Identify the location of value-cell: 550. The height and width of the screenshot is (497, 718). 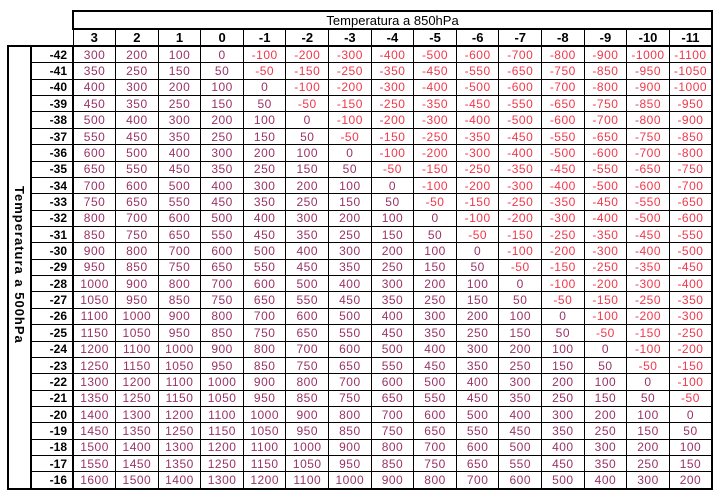
(94, 136).